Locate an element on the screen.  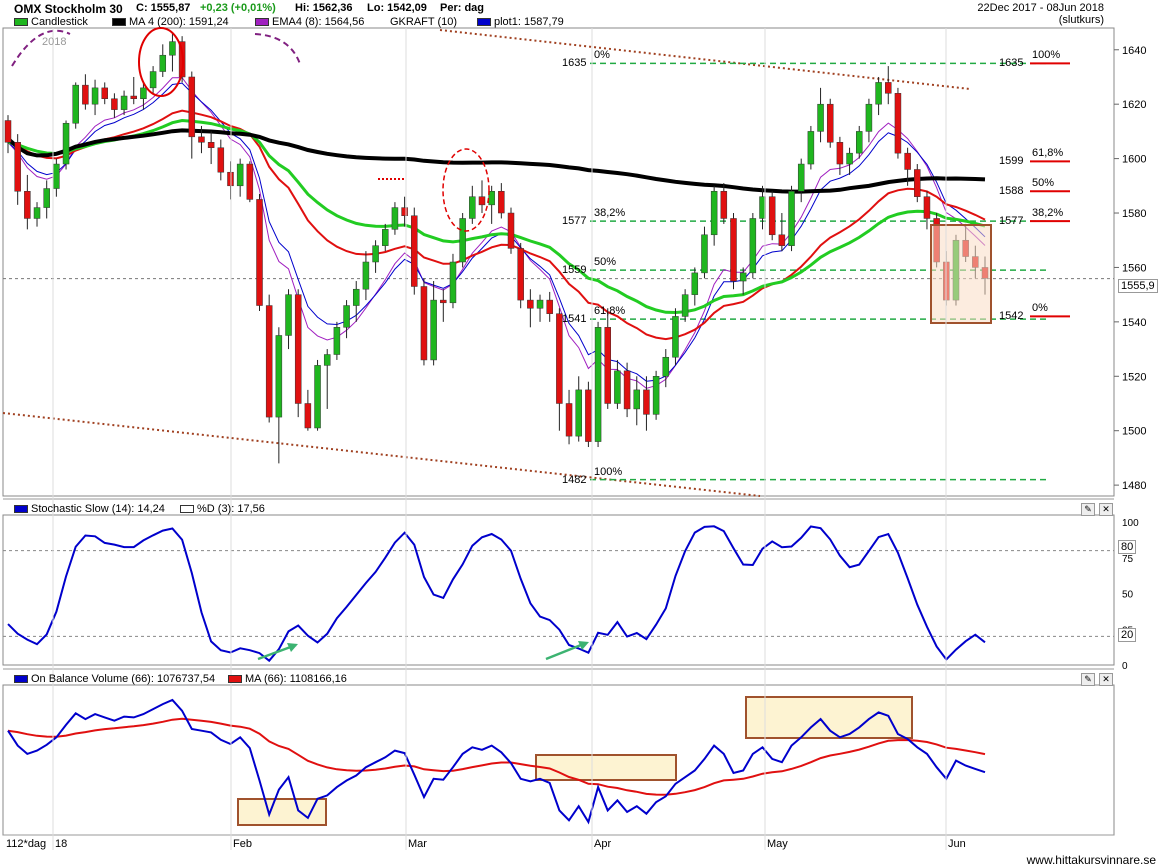
fib-right-price: 1577 is located at coordinates (1011, 221).